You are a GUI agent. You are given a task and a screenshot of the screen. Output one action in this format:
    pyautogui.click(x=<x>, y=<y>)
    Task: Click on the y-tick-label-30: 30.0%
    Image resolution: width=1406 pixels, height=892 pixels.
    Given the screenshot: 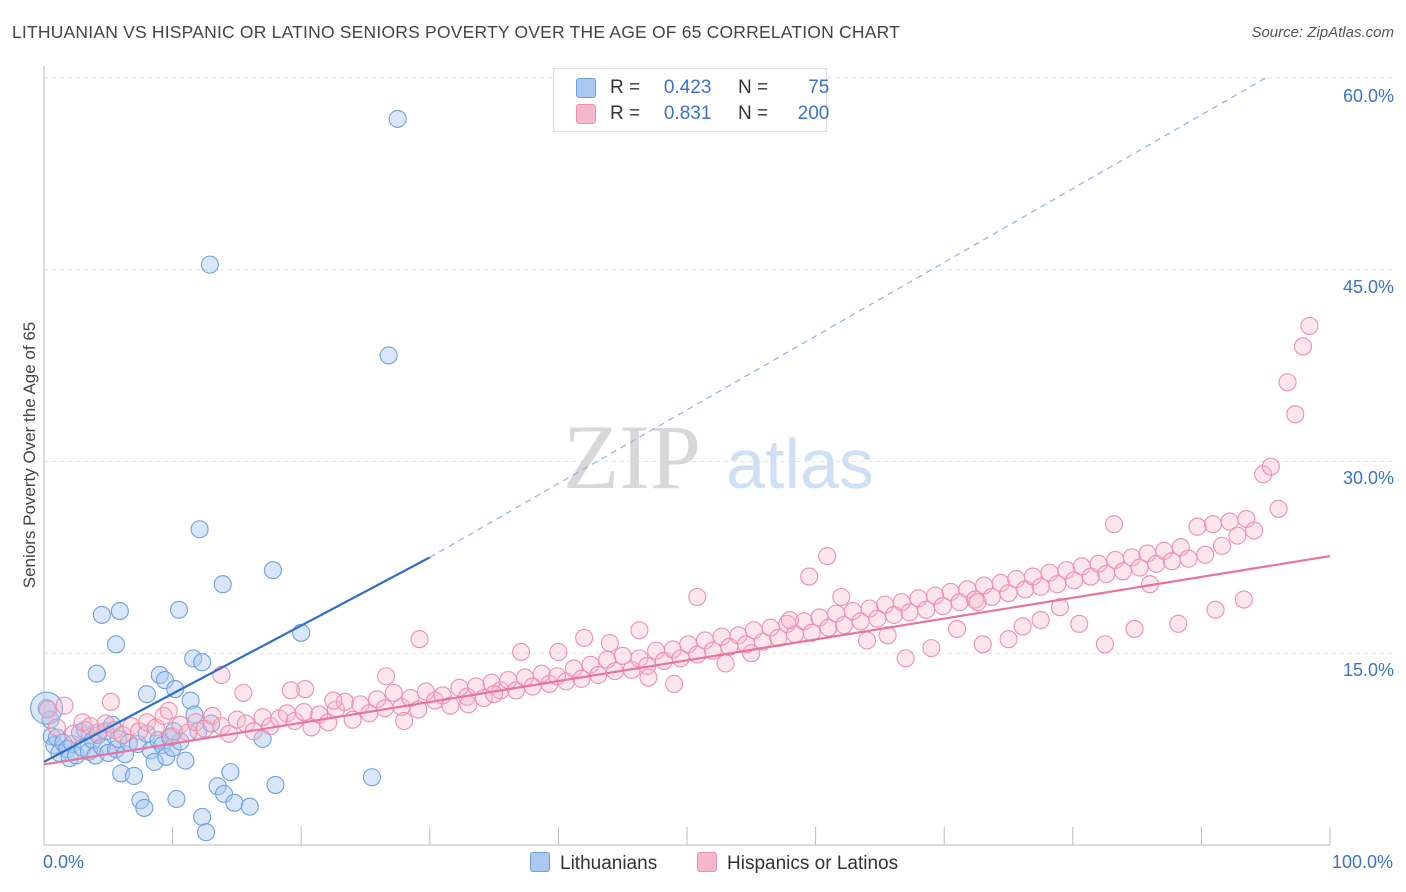 What is the action you would take?
    pyautogui.click(x=1368, y=478)
    